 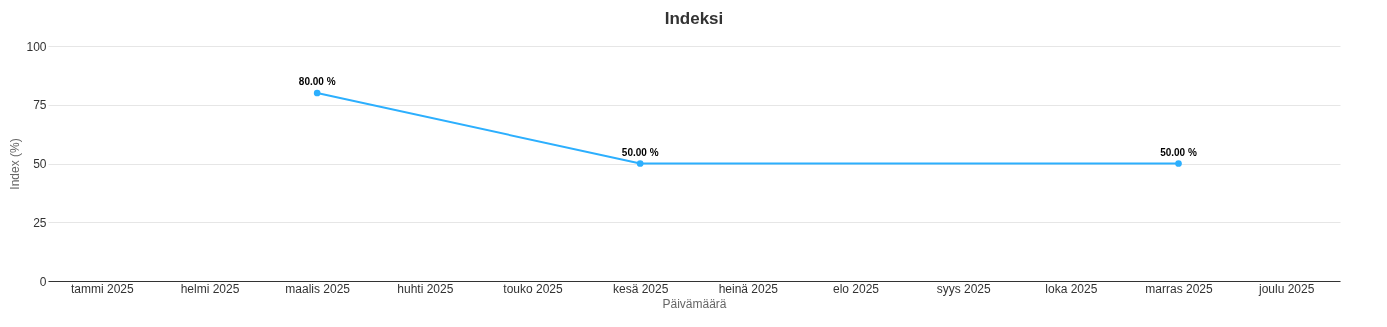 What do you see at coordinates (210, 288) in the screenshot?
I see `x-tick-label: helmi 2025` at bounding box center [210, 288].